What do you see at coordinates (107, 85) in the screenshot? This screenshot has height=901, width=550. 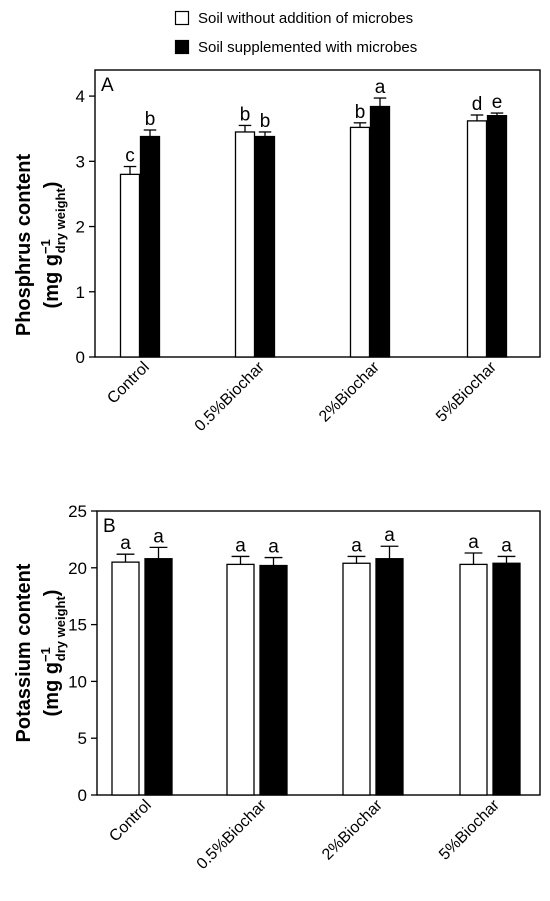 I see `panel-label: A` at bounding box center [107, 85].